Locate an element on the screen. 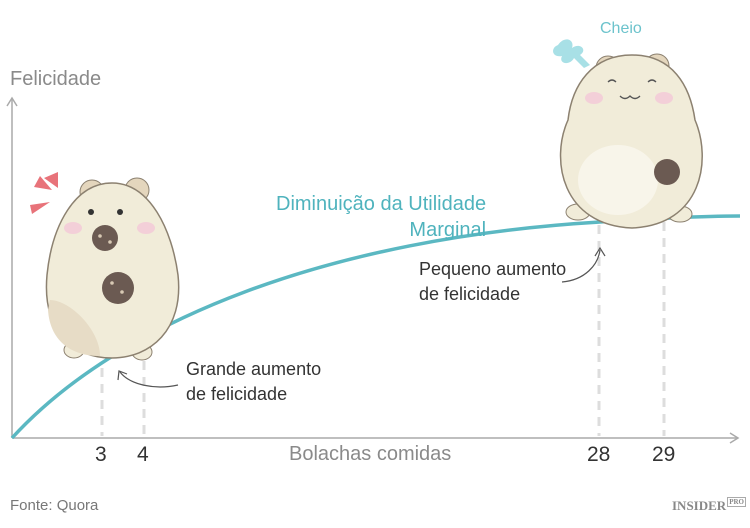  annotation-small-increase: Pequeno aumento de felicidade is located at coordinates (492, 282).